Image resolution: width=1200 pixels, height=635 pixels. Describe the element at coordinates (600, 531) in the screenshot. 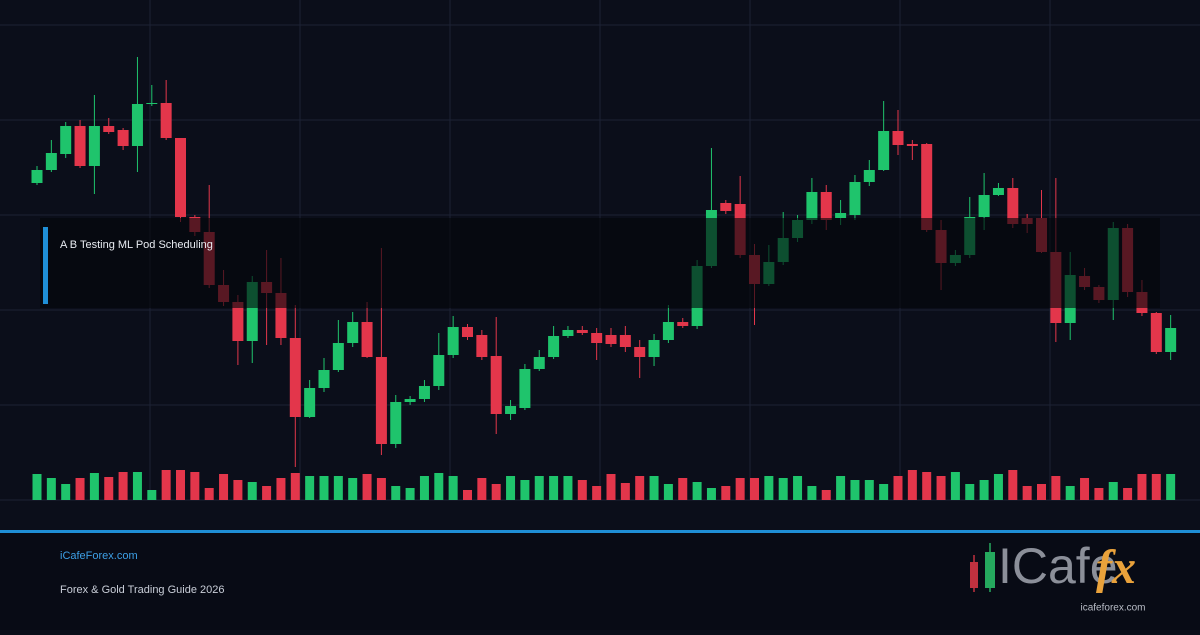

I see `footer-divider` at that location.